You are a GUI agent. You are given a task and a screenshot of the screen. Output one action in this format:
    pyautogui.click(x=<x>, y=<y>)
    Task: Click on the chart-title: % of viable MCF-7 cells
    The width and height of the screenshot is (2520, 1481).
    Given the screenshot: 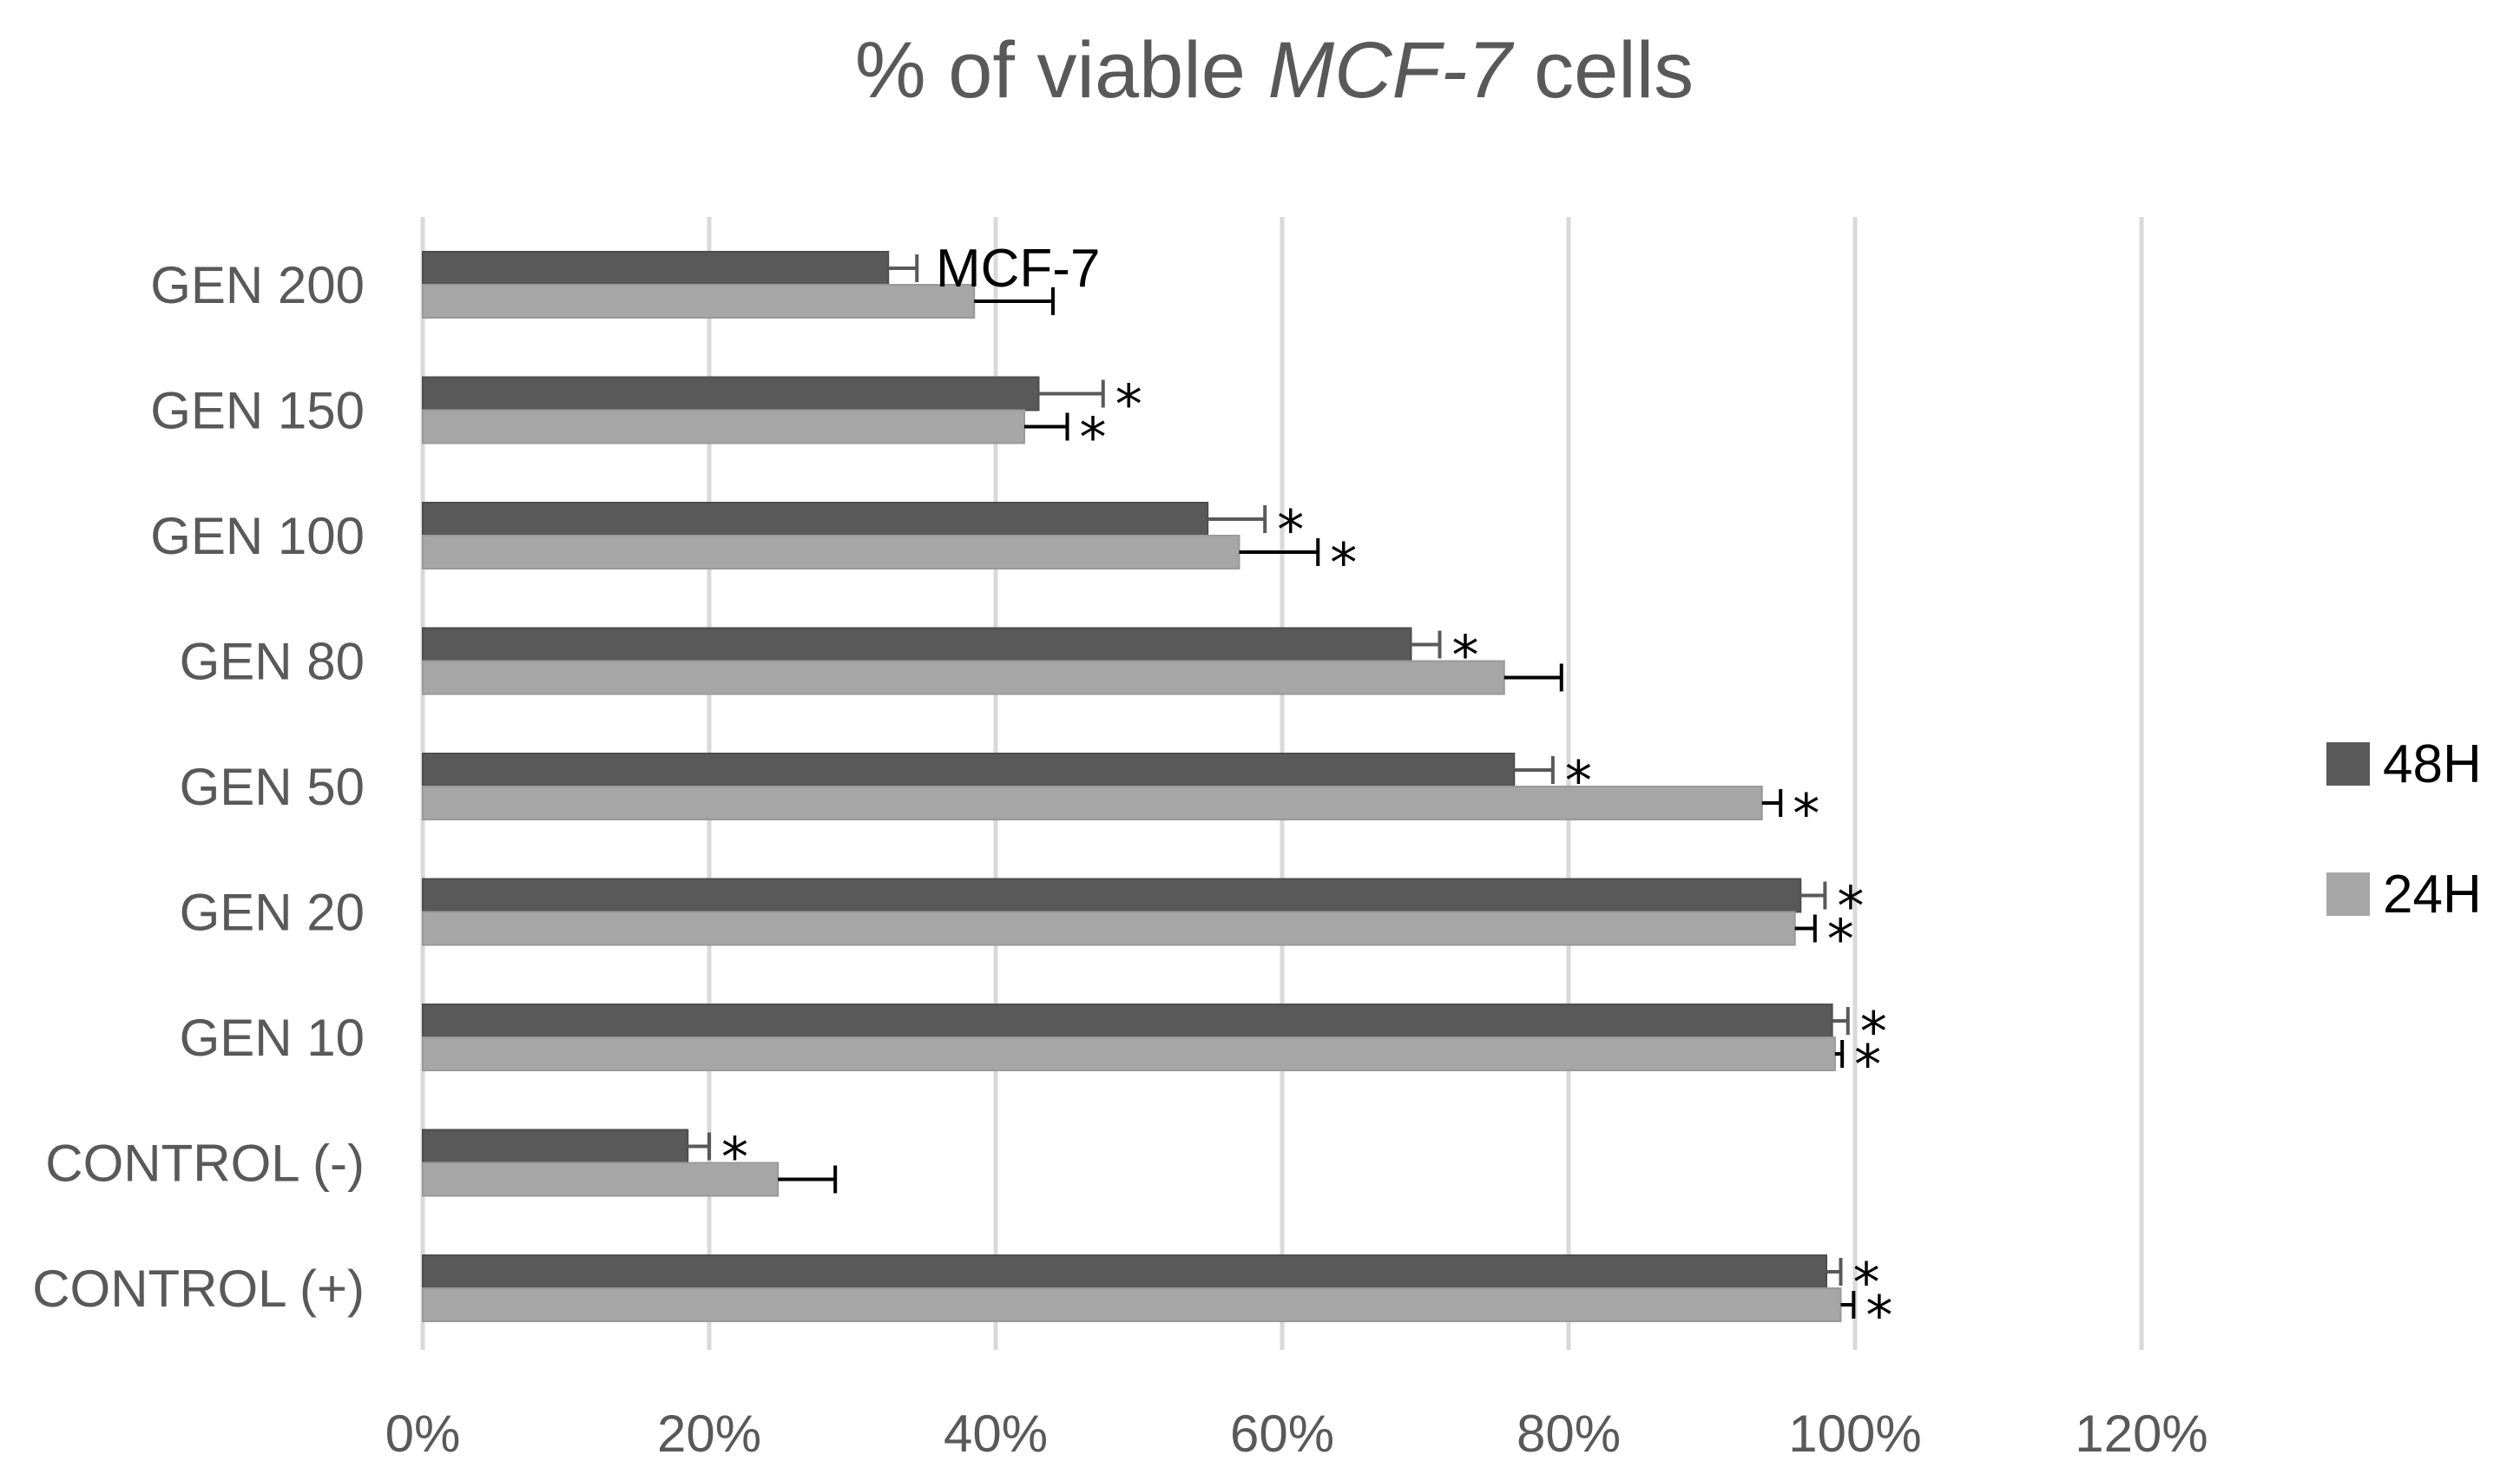 What is the action you would take?
    pyautogui.click(x=1274, y=70)
    